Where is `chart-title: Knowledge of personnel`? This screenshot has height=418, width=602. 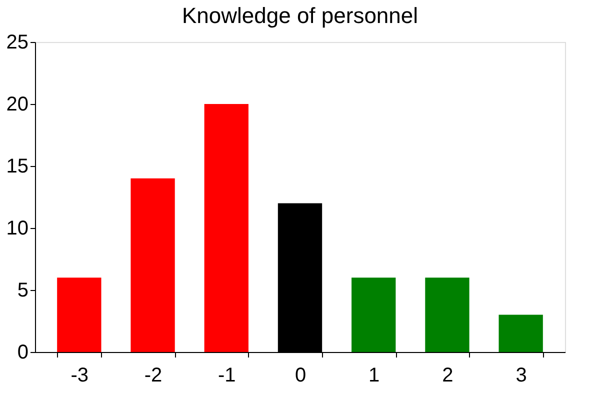 chart-title: Knowledge of personnel is located at coordinates (300, 15).